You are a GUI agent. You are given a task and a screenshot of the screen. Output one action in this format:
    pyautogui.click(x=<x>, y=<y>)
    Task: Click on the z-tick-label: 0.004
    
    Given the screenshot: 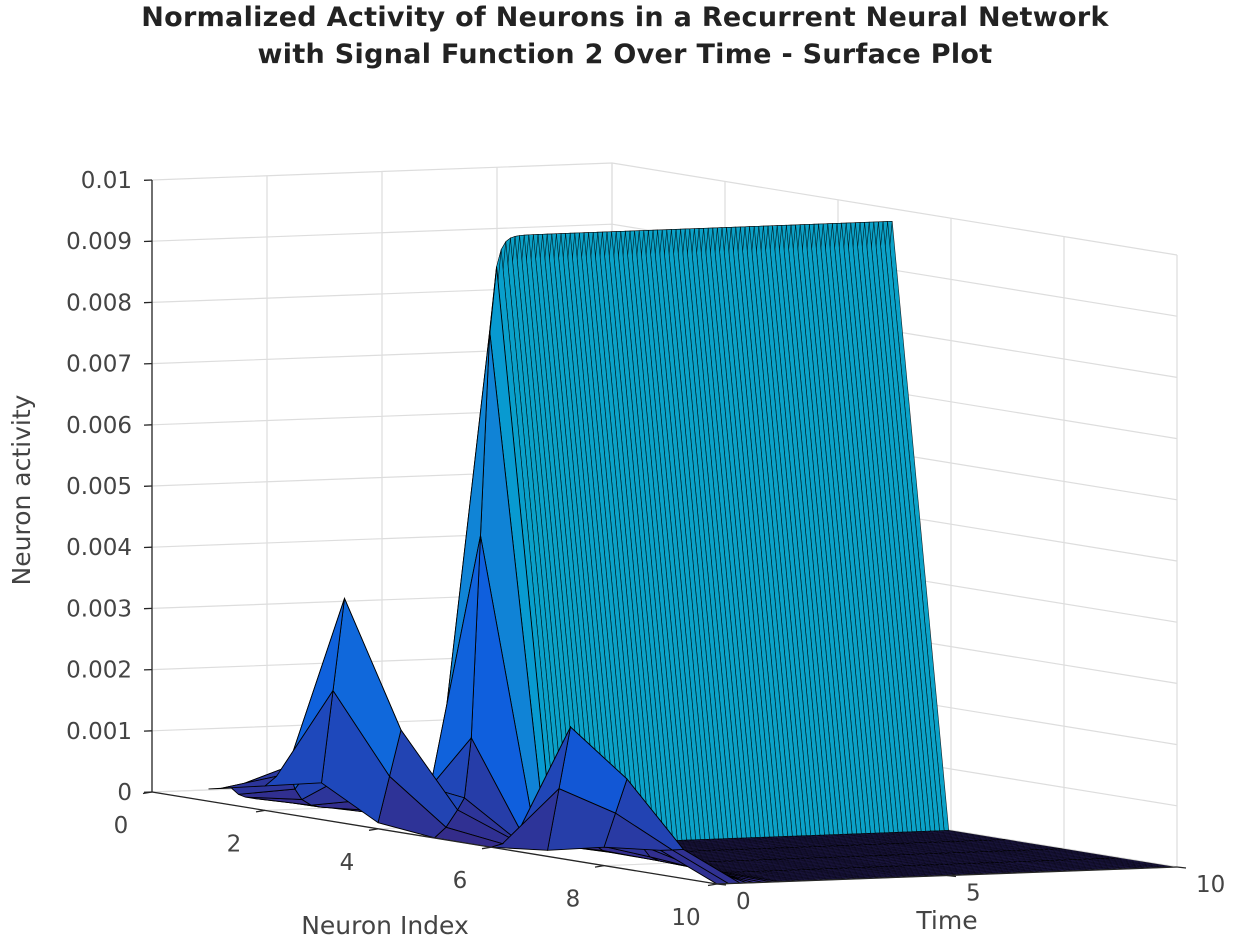 What is the action you would take?
    pyautogui.click(x=99, y=548)
    